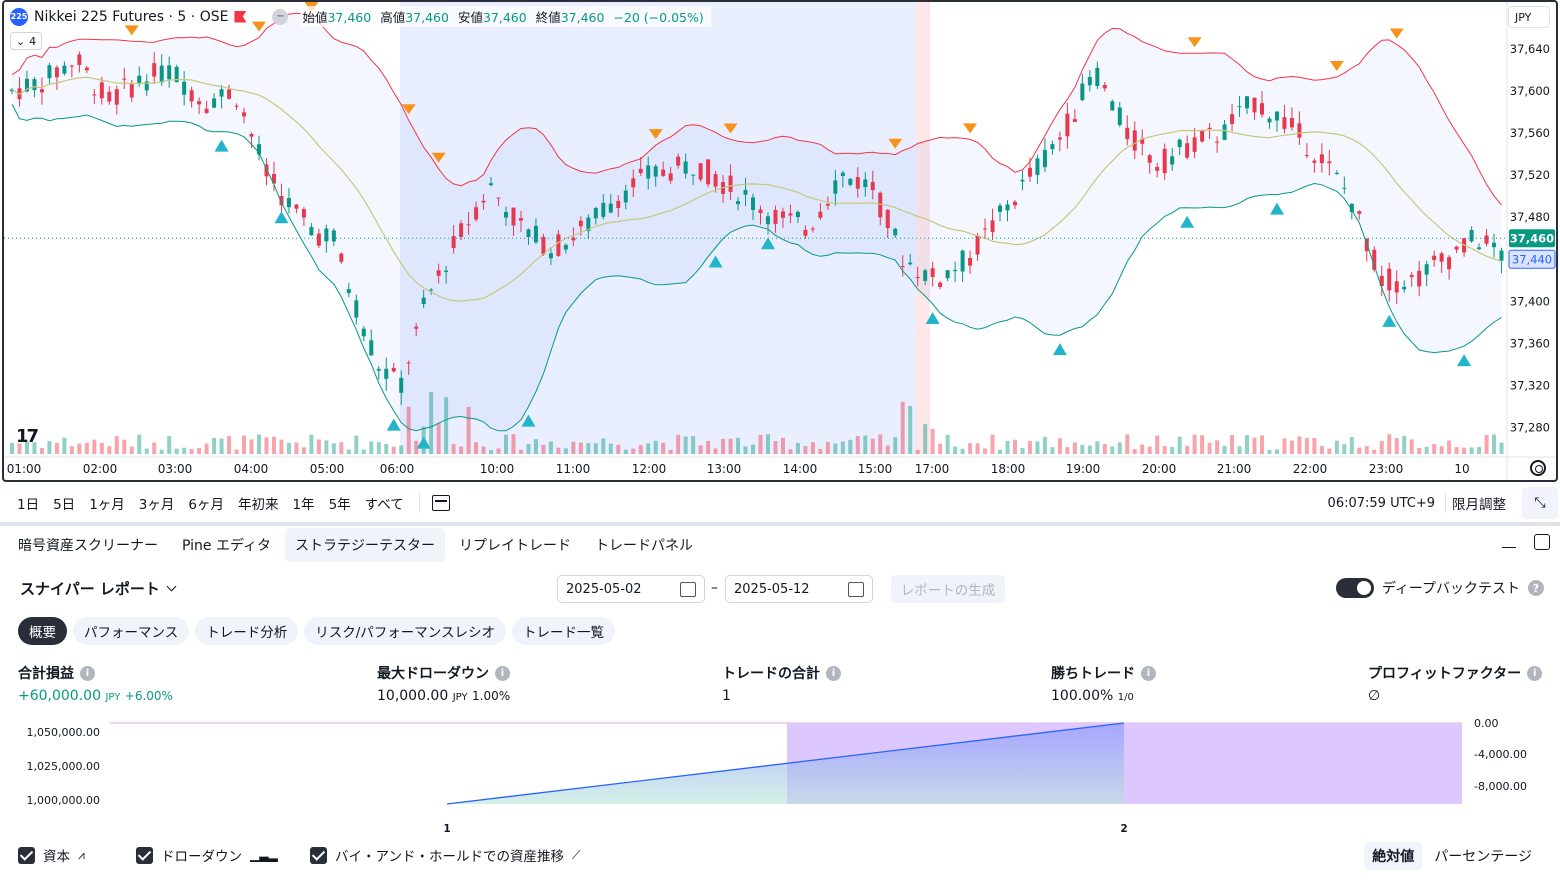 The height and width of the screenshot is (883, 1560). Describe the element at coordinates (1509, 541) in the screenshot. I see `minimize-icon` at that location.